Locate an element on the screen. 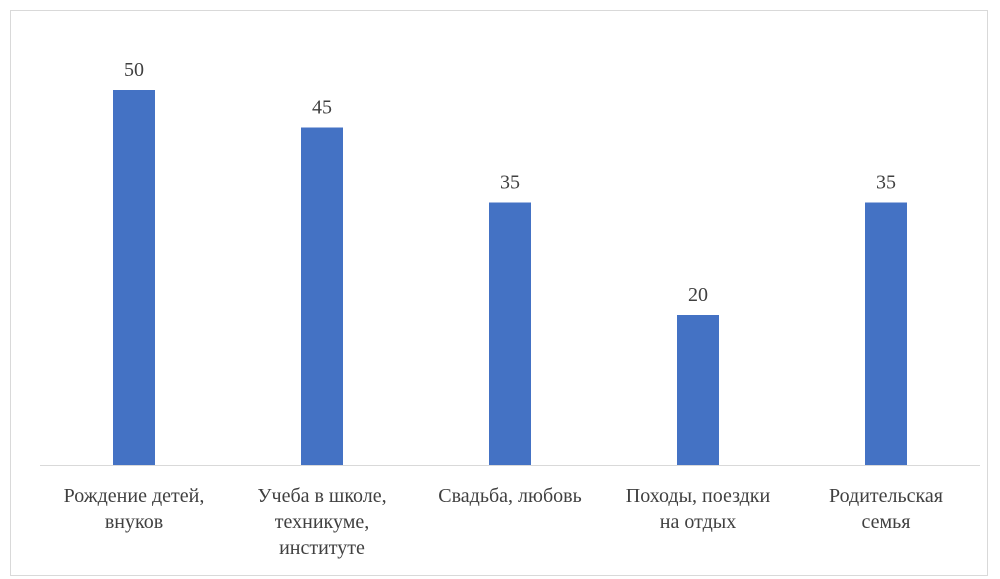 This screenshot has width=1000, height=579. category-label-line: техникуме, is located at coordinates (322, 522).